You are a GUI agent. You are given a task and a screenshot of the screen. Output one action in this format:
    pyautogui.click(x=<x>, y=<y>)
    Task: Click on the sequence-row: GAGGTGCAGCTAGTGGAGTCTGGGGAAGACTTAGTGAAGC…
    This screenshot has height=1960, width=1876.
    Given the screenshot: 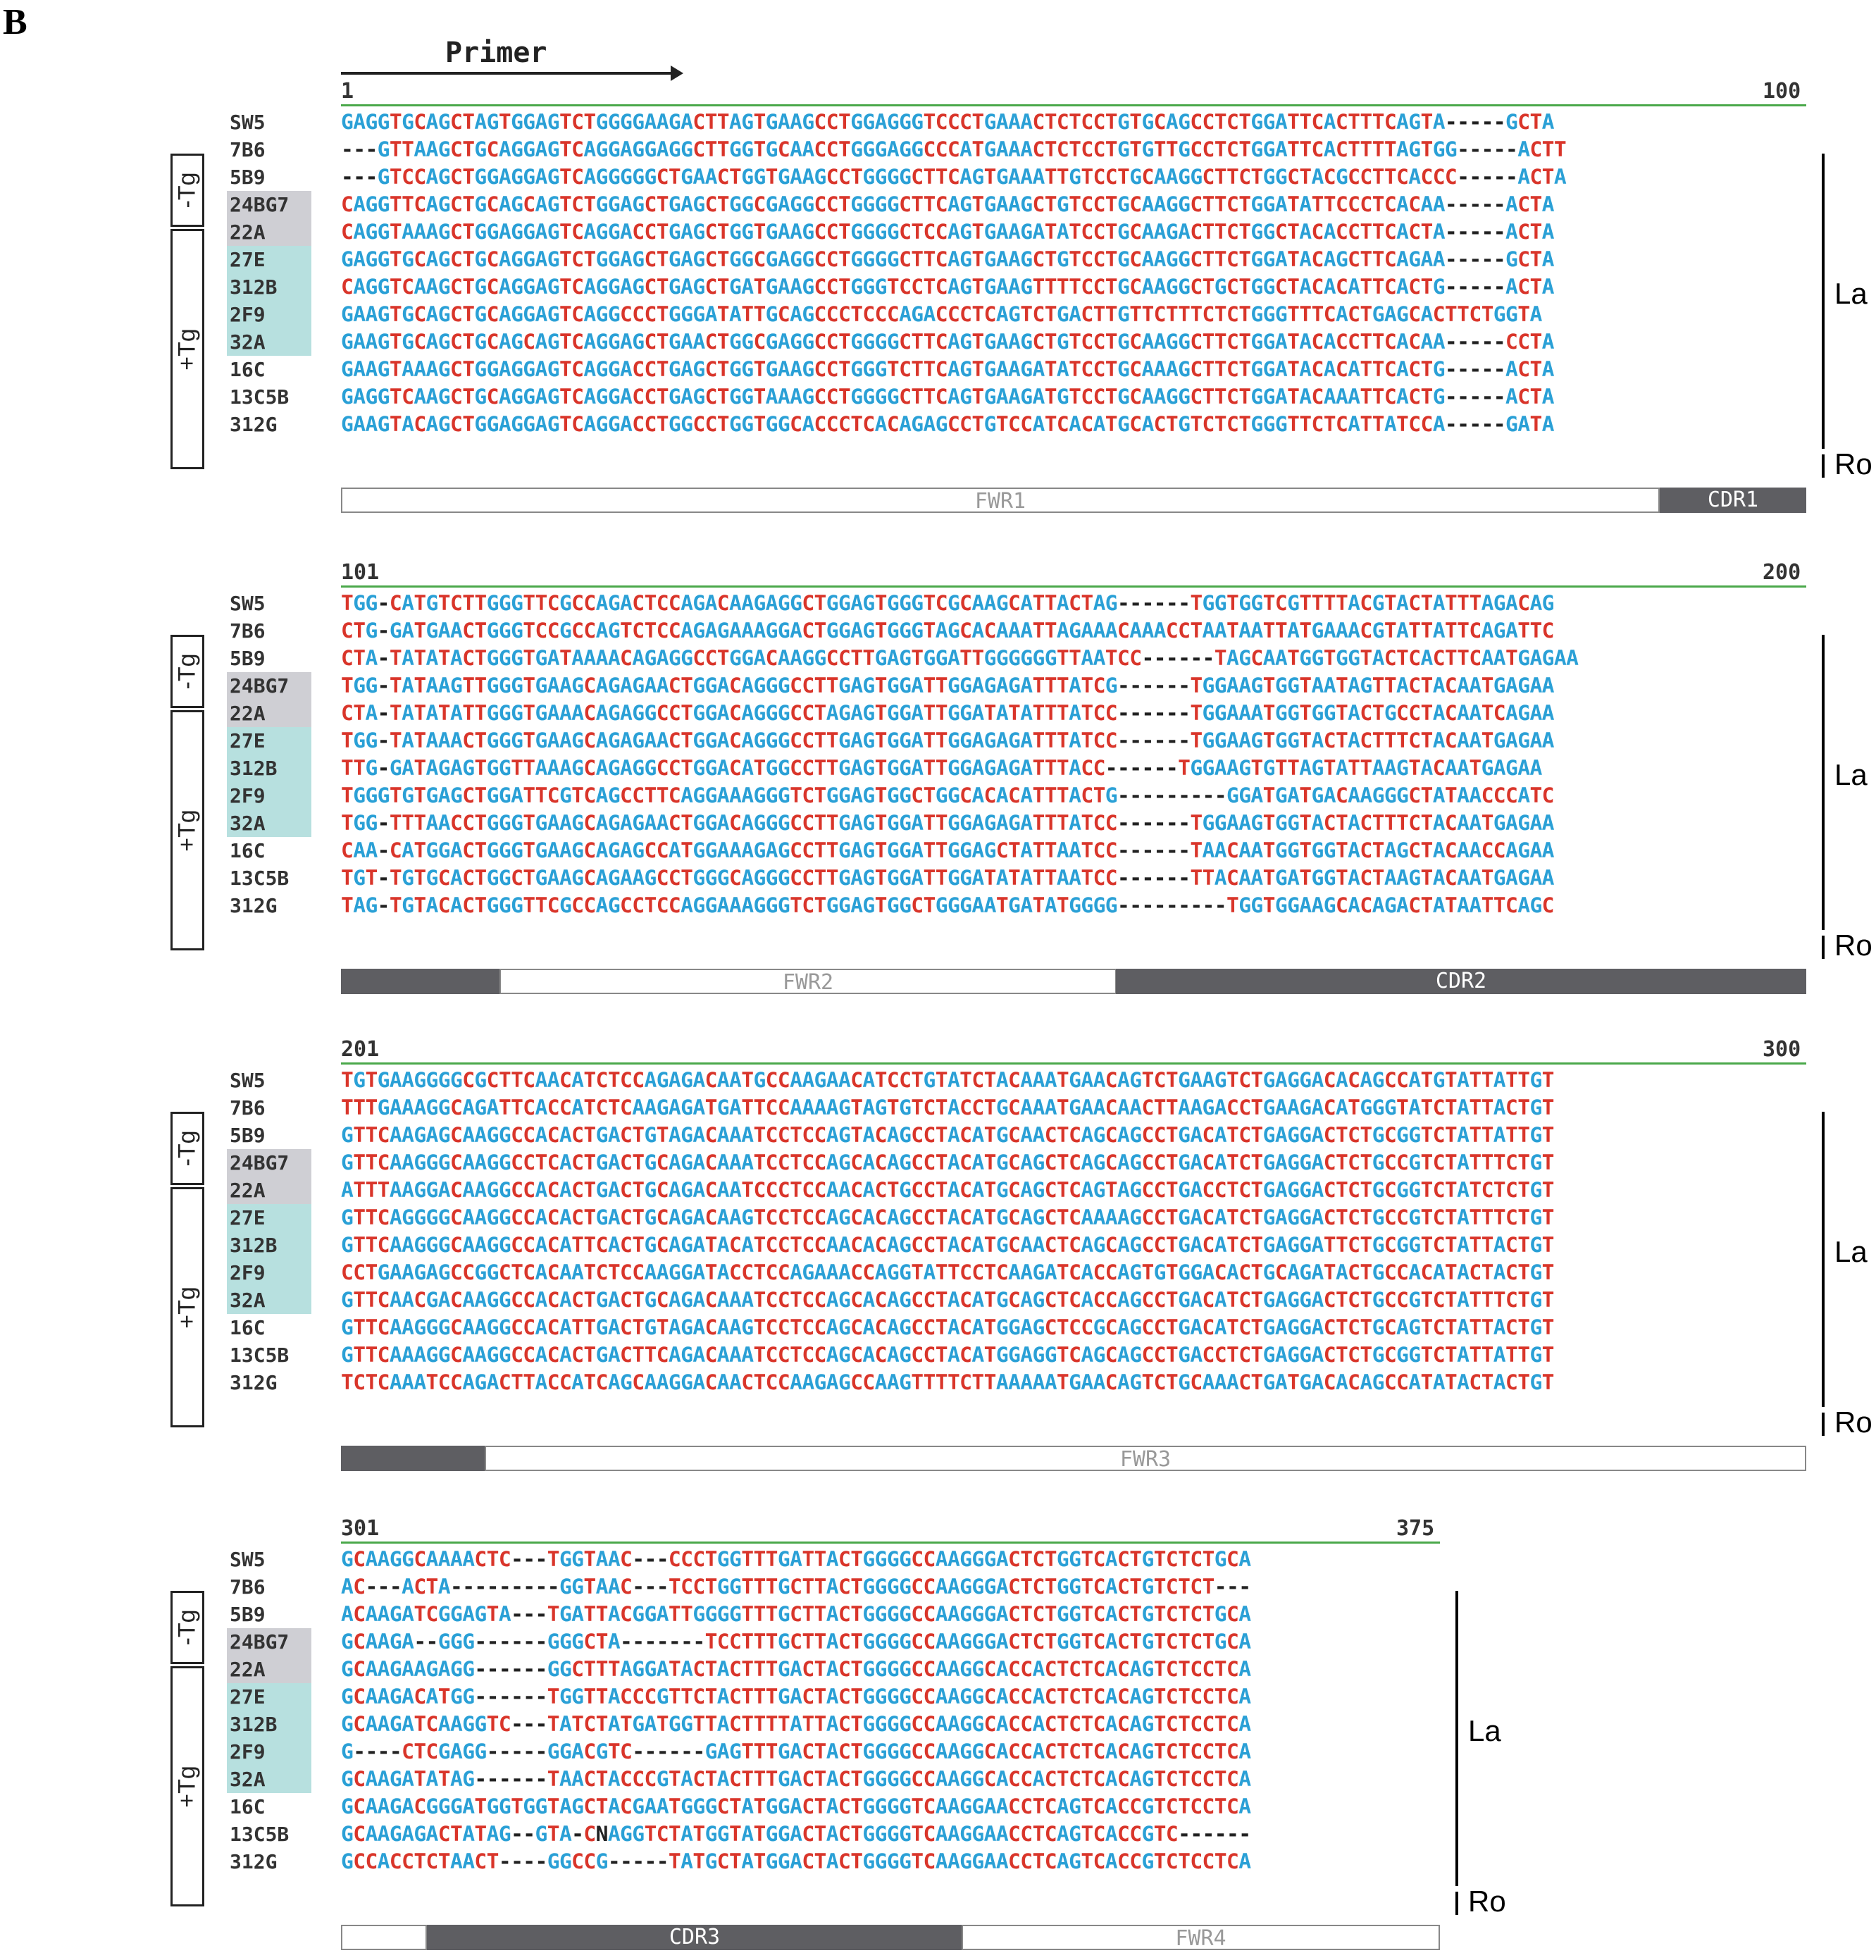 What is the action you would take?
    pyautogui.click(x=947, y=122)
    